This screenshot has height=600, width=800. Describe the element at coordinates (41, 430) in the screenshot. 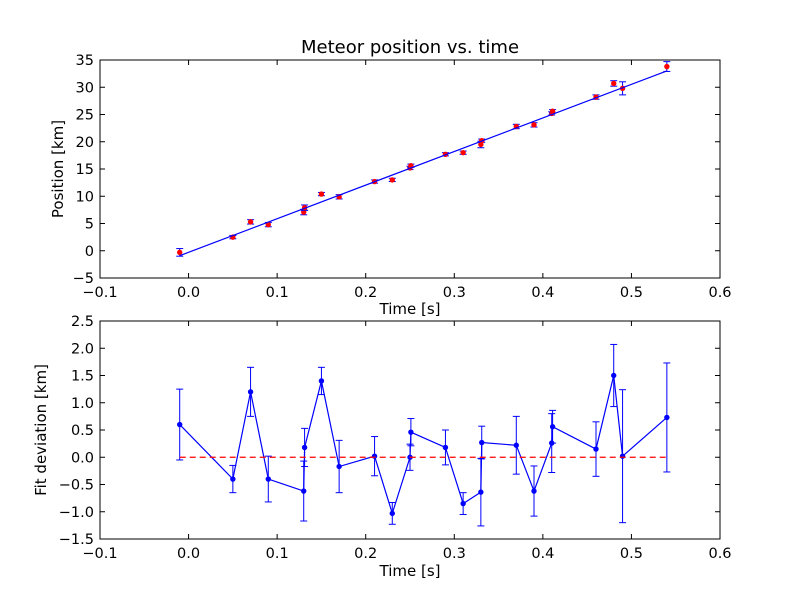

I see `deviation-chart-y-axis-label: Fit deviation [km]` at that location.